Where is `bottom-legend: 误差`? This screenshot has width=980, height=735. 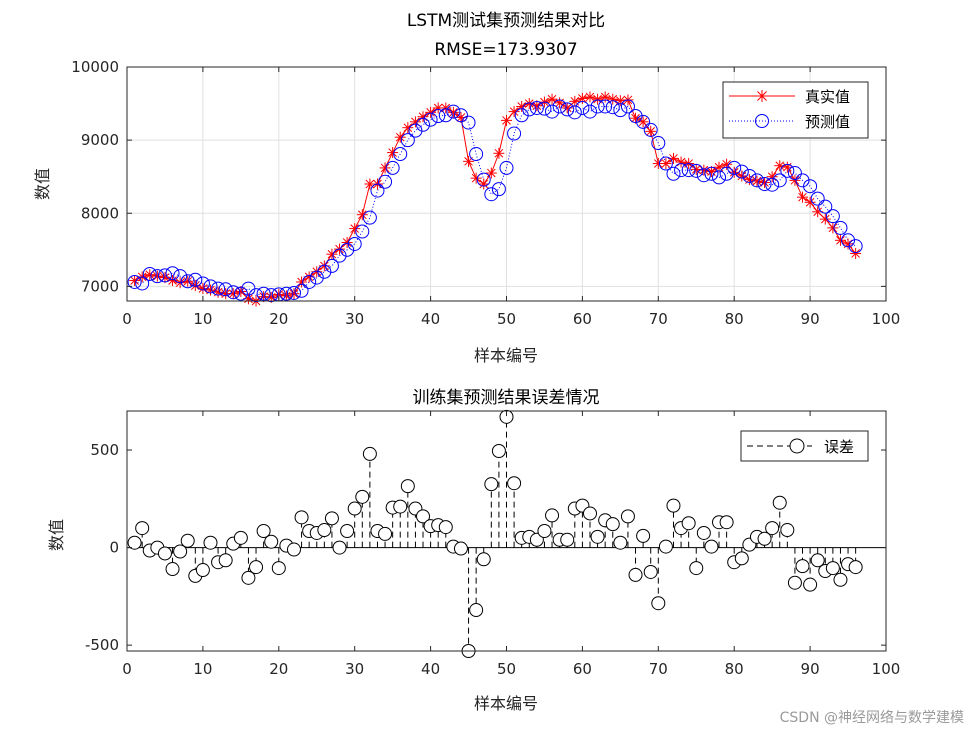 bottom-legend: 误差 is located at coordinates (804, 446).